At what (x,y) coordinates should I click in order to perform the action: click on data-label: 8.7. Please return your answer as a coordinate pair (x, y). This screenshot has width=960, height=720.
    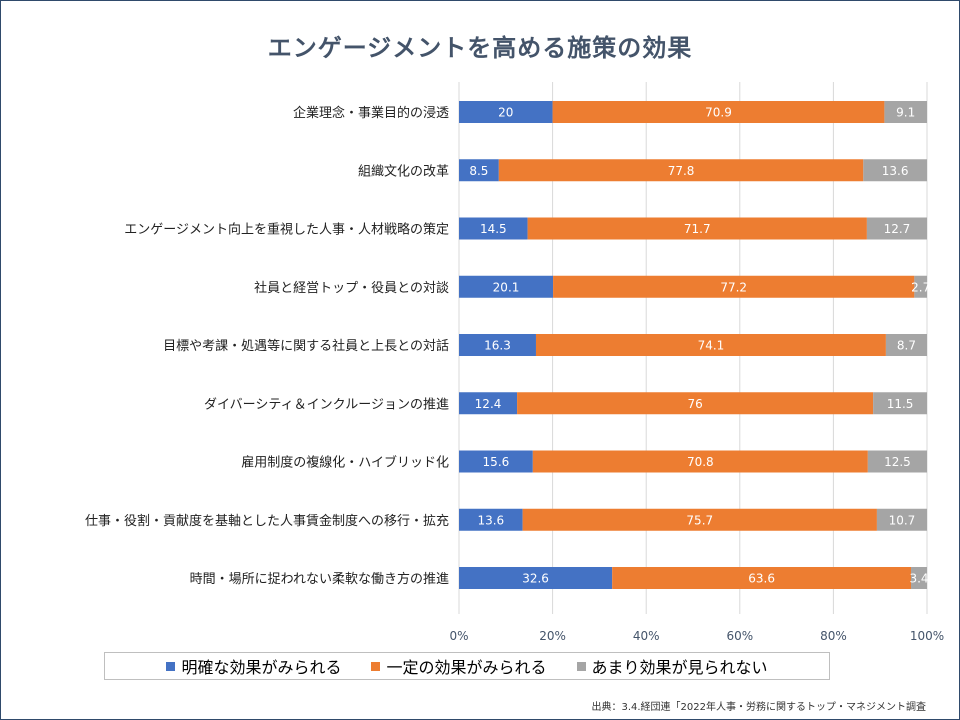
    Looking at the image, I should click on (906, 346).